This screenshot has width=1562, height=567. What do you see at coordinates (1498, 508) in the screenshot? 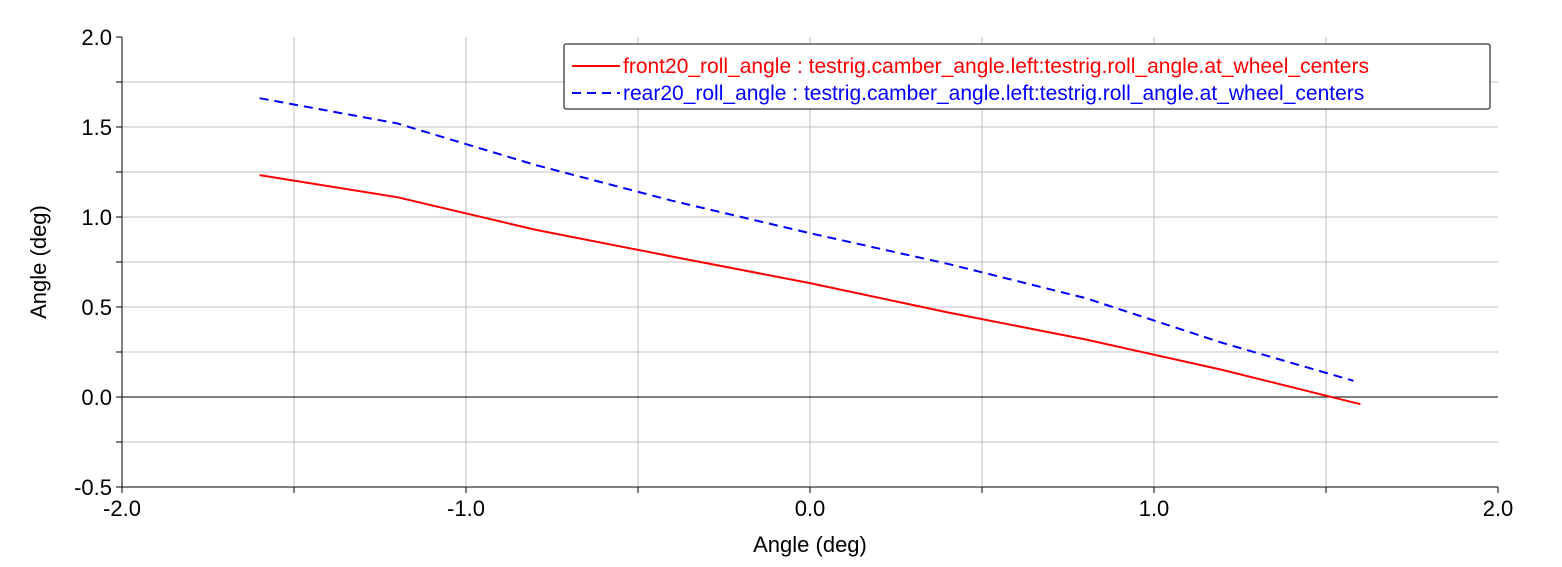
I see `x-tick-label: 2.0` at bounding box center [1498, 508].